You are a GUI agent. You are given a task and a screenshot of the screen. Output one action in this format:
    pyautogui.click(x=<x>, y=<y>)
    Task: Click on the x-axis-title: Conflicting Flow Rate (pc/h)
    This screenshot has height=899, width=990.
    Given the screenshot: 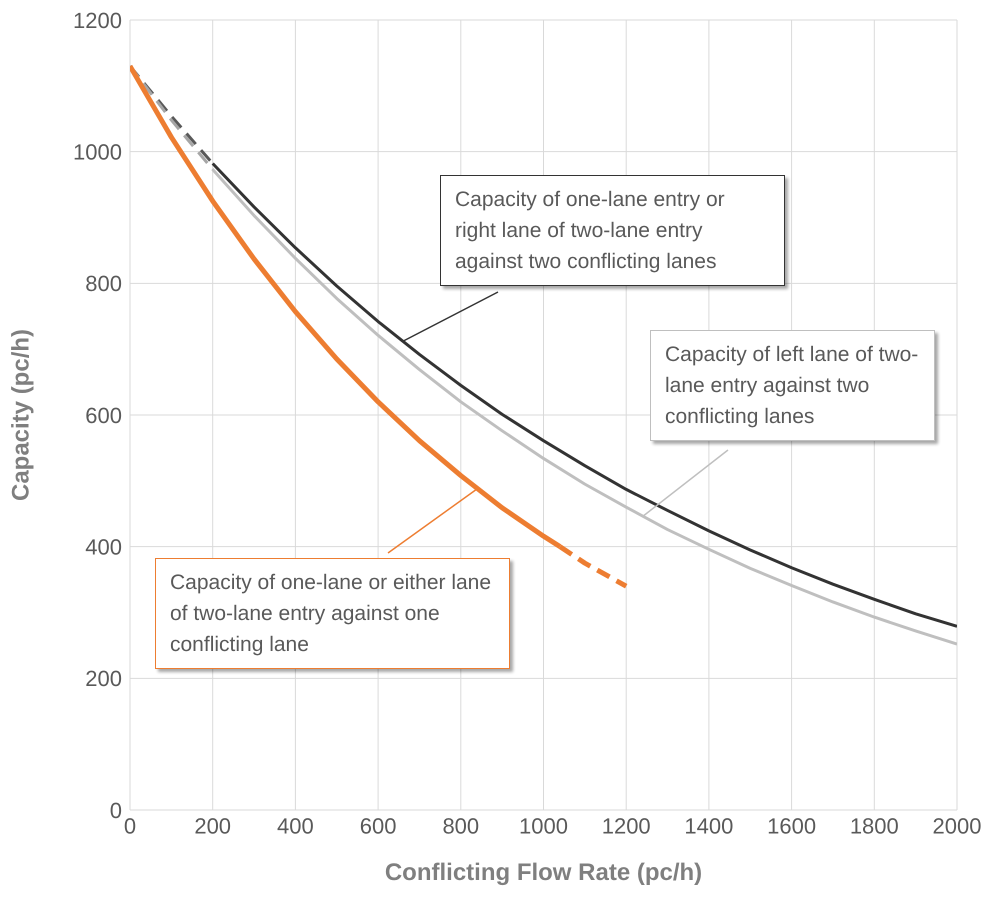 What is the action you would take?
    pyautogui.click(x=543, y=872)
    